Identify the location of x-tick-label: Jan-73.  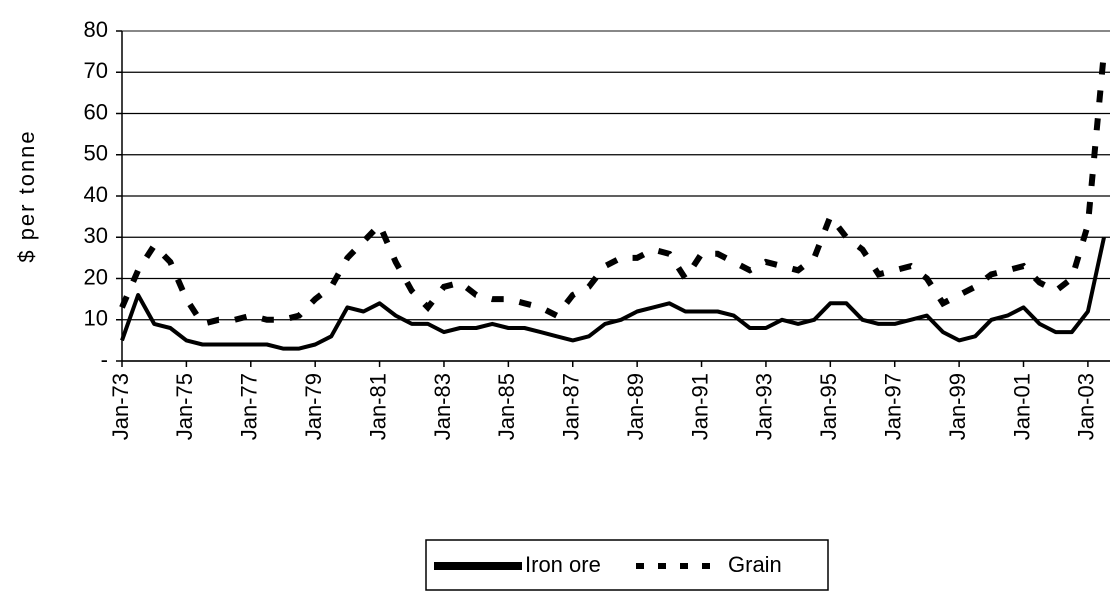
(120, 406).